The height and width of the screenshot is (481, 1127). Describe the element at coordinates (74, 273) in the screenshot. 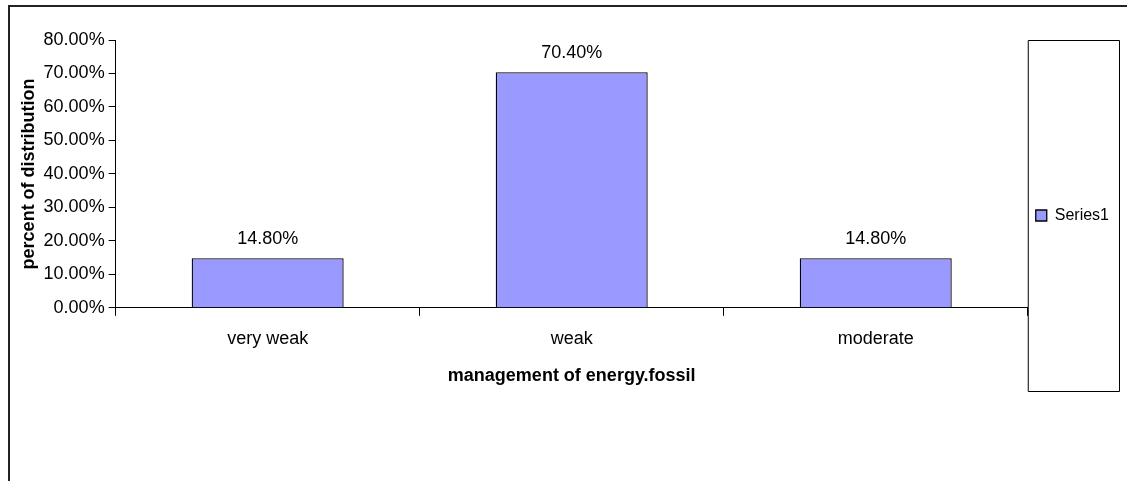

I see `y-tick-label: 10.00%` at that location.